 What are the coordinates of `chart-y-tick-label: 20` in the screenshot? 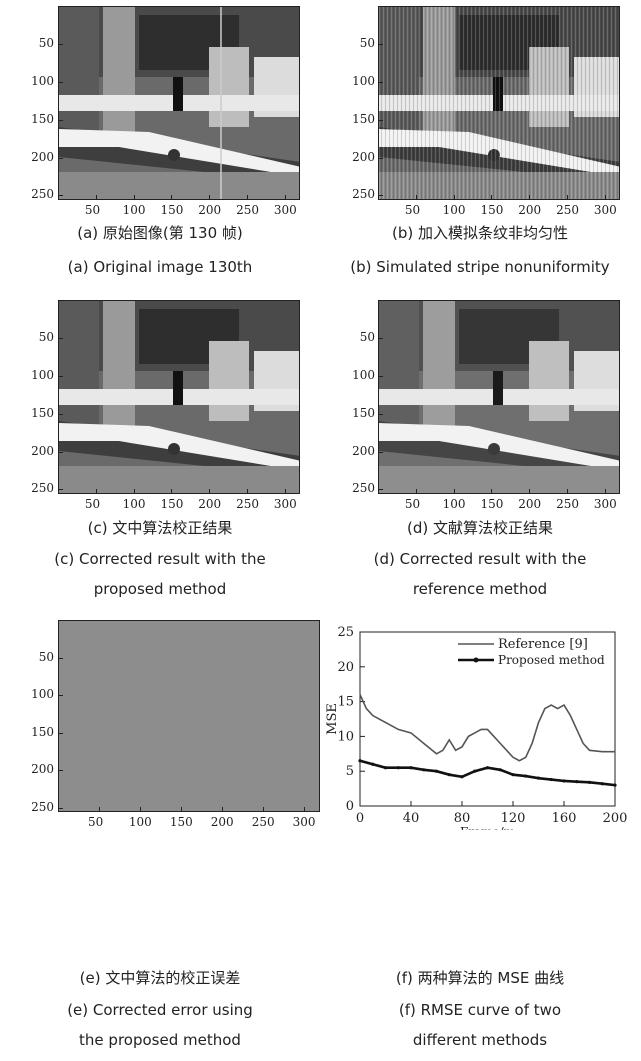 It's located at (345, 667).